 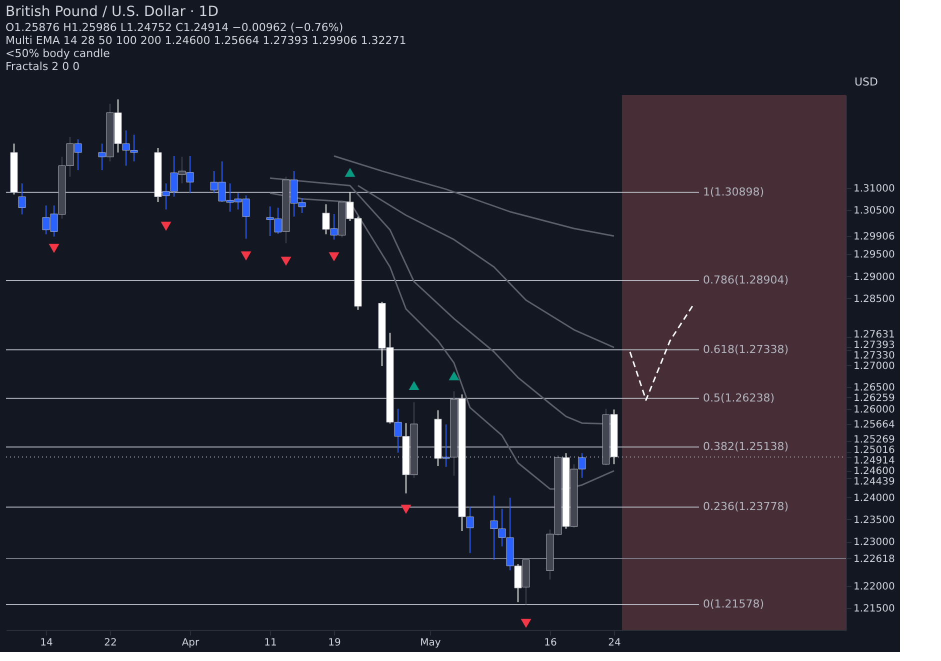 What do you see at coordinates (191, 643) in the screenshot?
I see `x-tick-label: Apr` at bounding box center [191, 643].